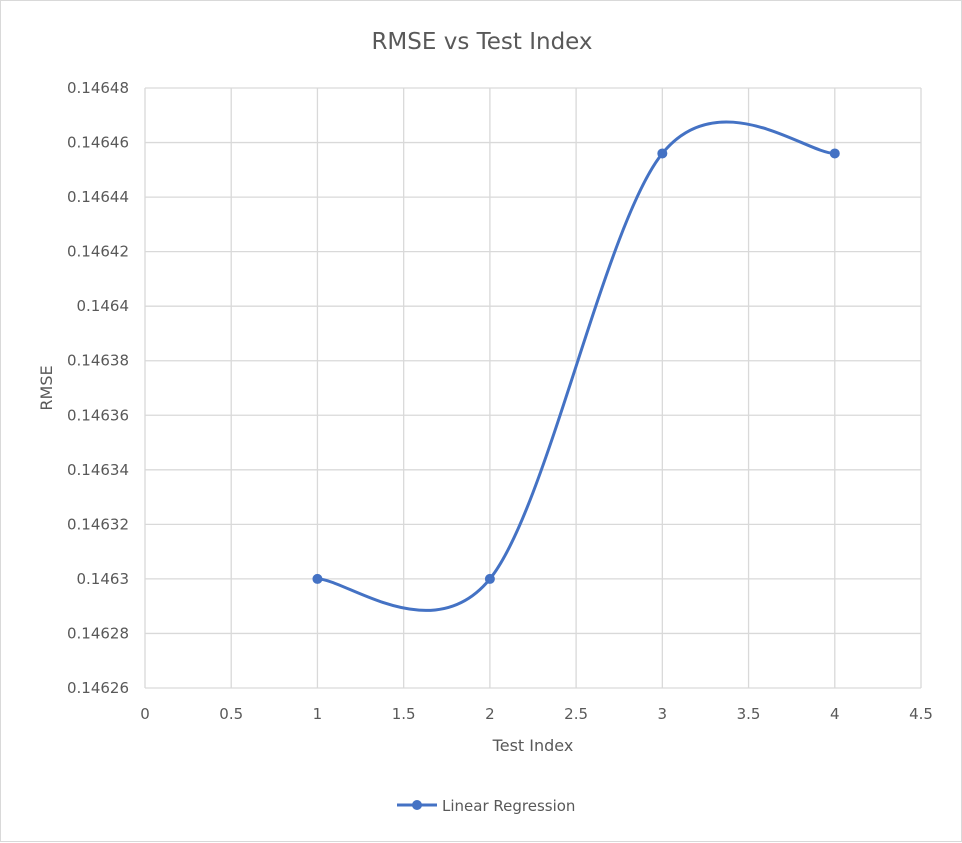  What do you see at coordinates (98, 143) in the screenshot?
I see `y-tick-label: 0.14646` at bounding box center [98, 143].